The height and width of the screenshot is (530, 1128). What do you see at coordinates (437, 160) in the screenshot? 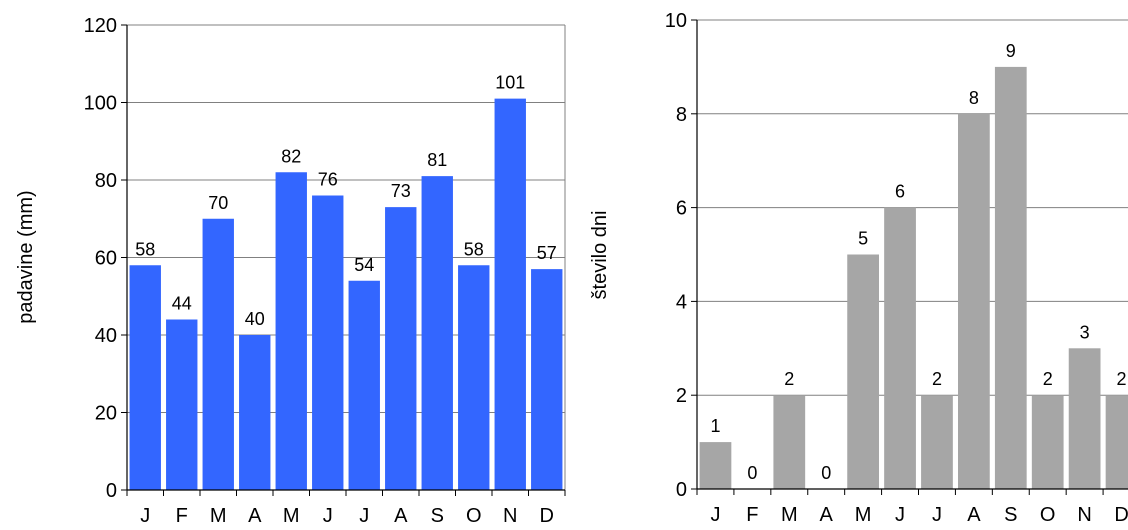
I see `bar-value-label: 81` at bounding box center [437, 160].